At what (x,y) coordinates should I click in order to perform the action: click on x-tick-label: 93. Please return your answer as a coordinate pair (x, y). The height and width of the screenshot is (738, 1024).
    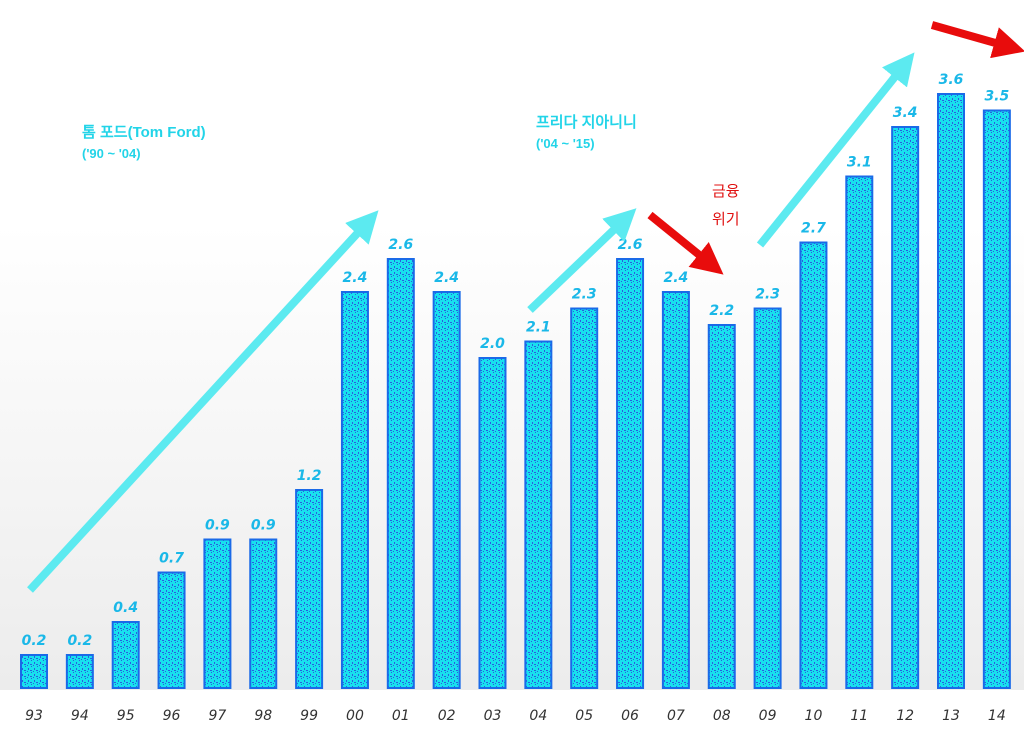
    Looking at the image, I should click on (34, 716).